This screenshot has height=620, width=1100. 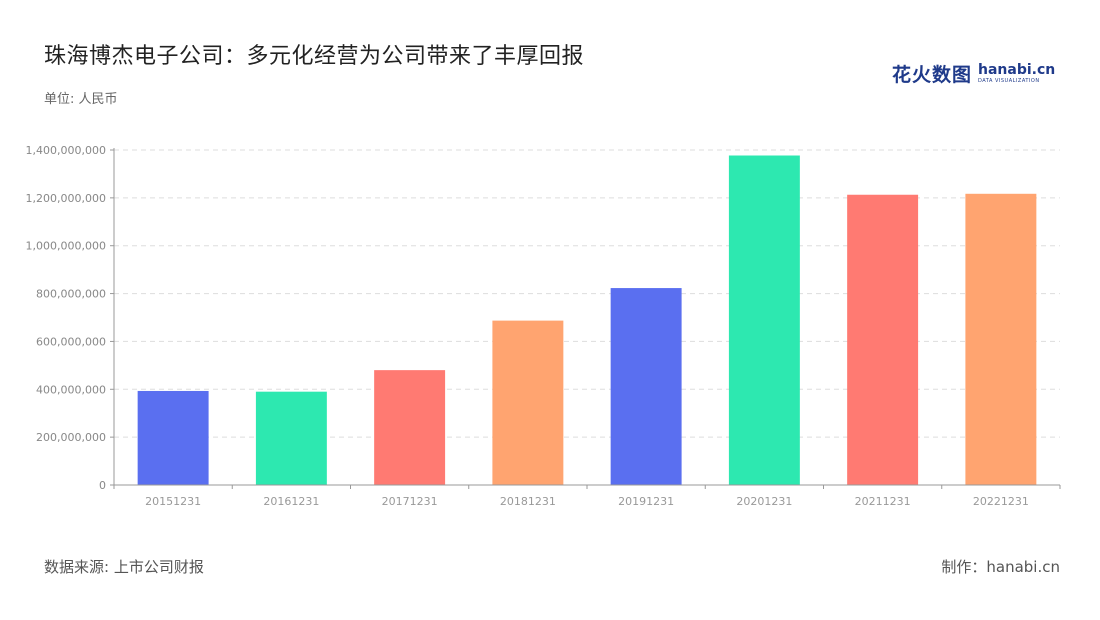 What do you see at coordinates (102, 485) in the screenshot?
I see `y-tick-label: 0` at bounding box center [102, 485].